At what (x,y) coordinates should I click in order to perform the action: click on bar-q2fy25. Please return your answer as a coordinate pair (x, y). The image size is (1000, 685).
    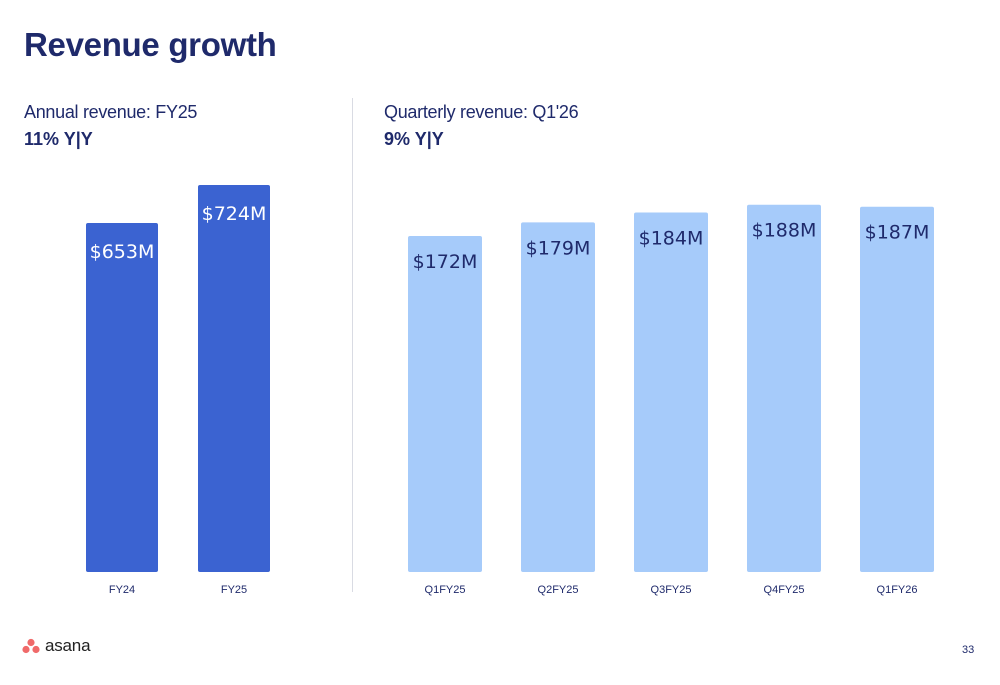
    Looking at the image, I should click on (558, 397).